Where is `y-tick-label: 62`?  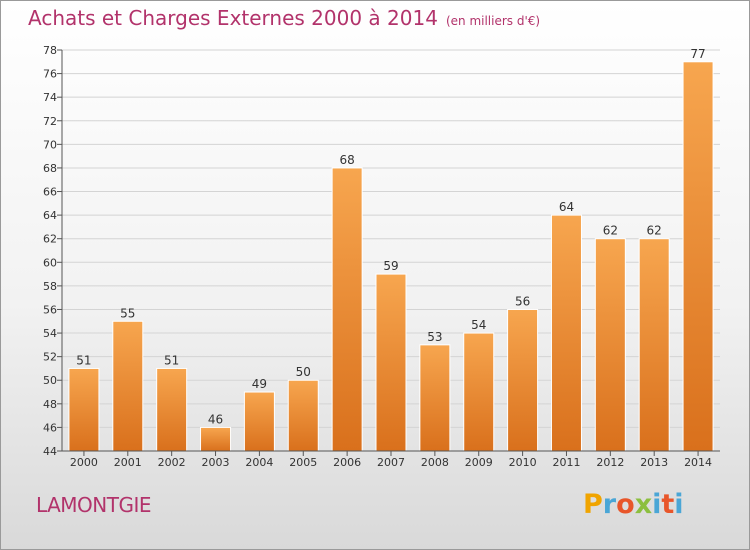
y-tick-label: 62 is located at coordinates (50, 239).